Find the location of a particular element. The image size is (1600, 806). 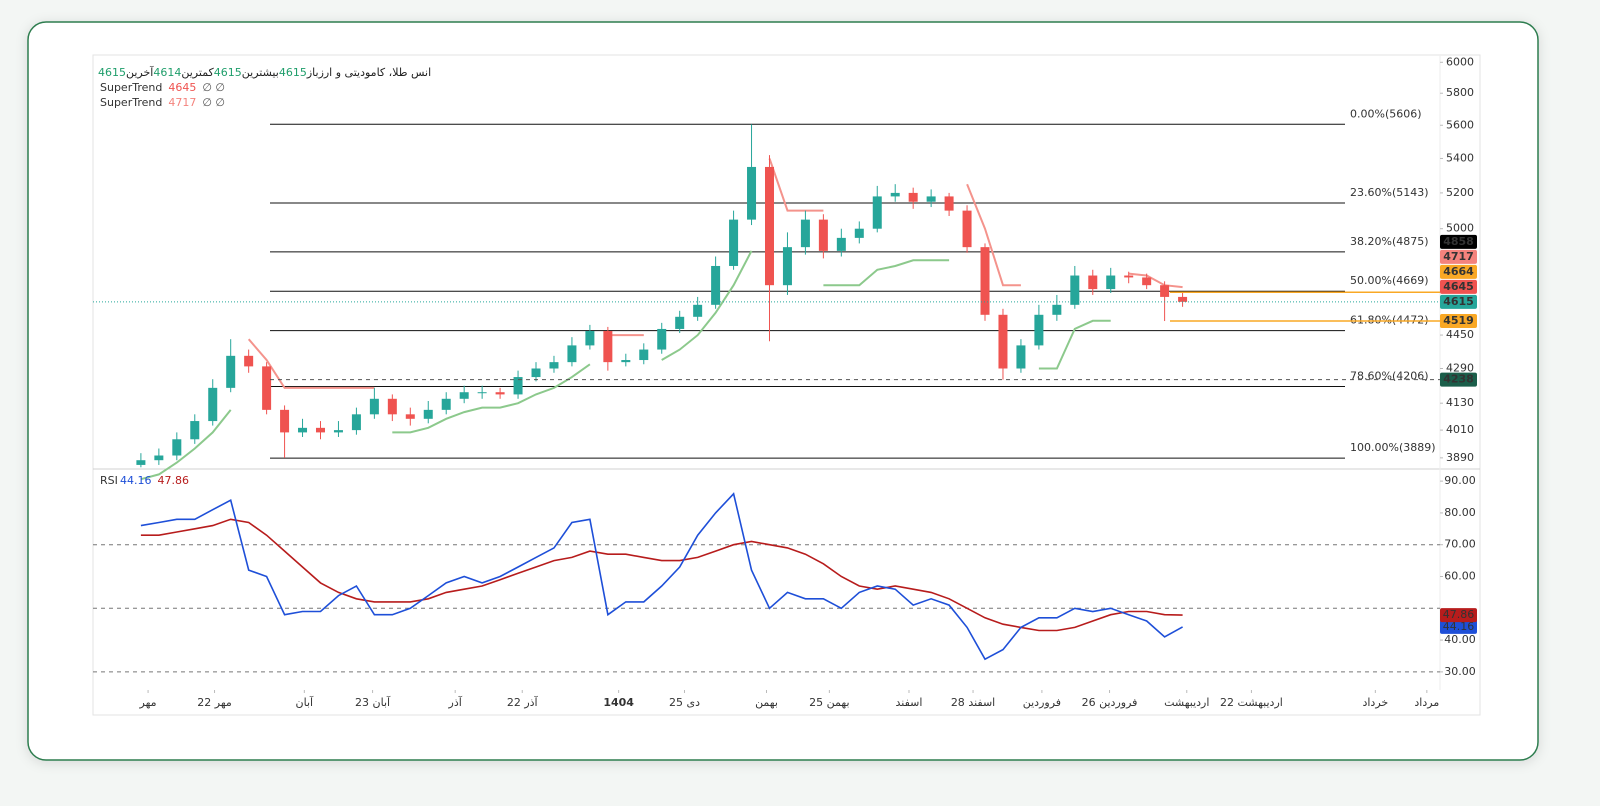

price-badge-label: 4717 is located at coordinates (1458, 256).